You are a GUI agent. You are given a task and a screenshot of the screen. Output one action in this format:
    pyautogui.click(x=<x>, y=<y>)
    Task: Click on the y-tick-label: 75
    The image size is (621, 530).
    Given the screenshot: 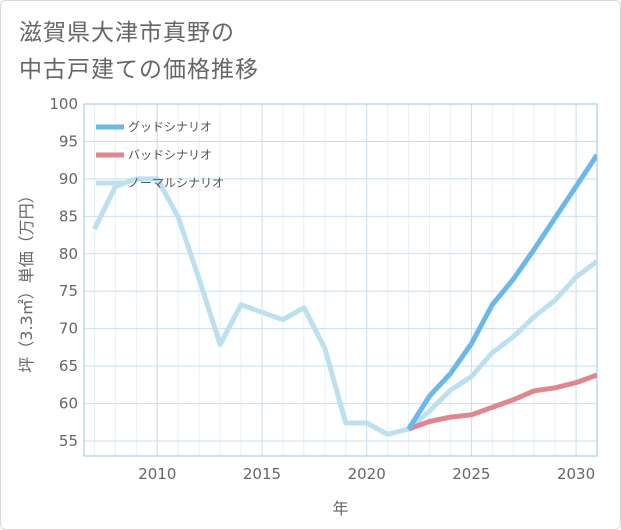 What is the action you would take?
    pyautogui.click(x=68, y=291)
    